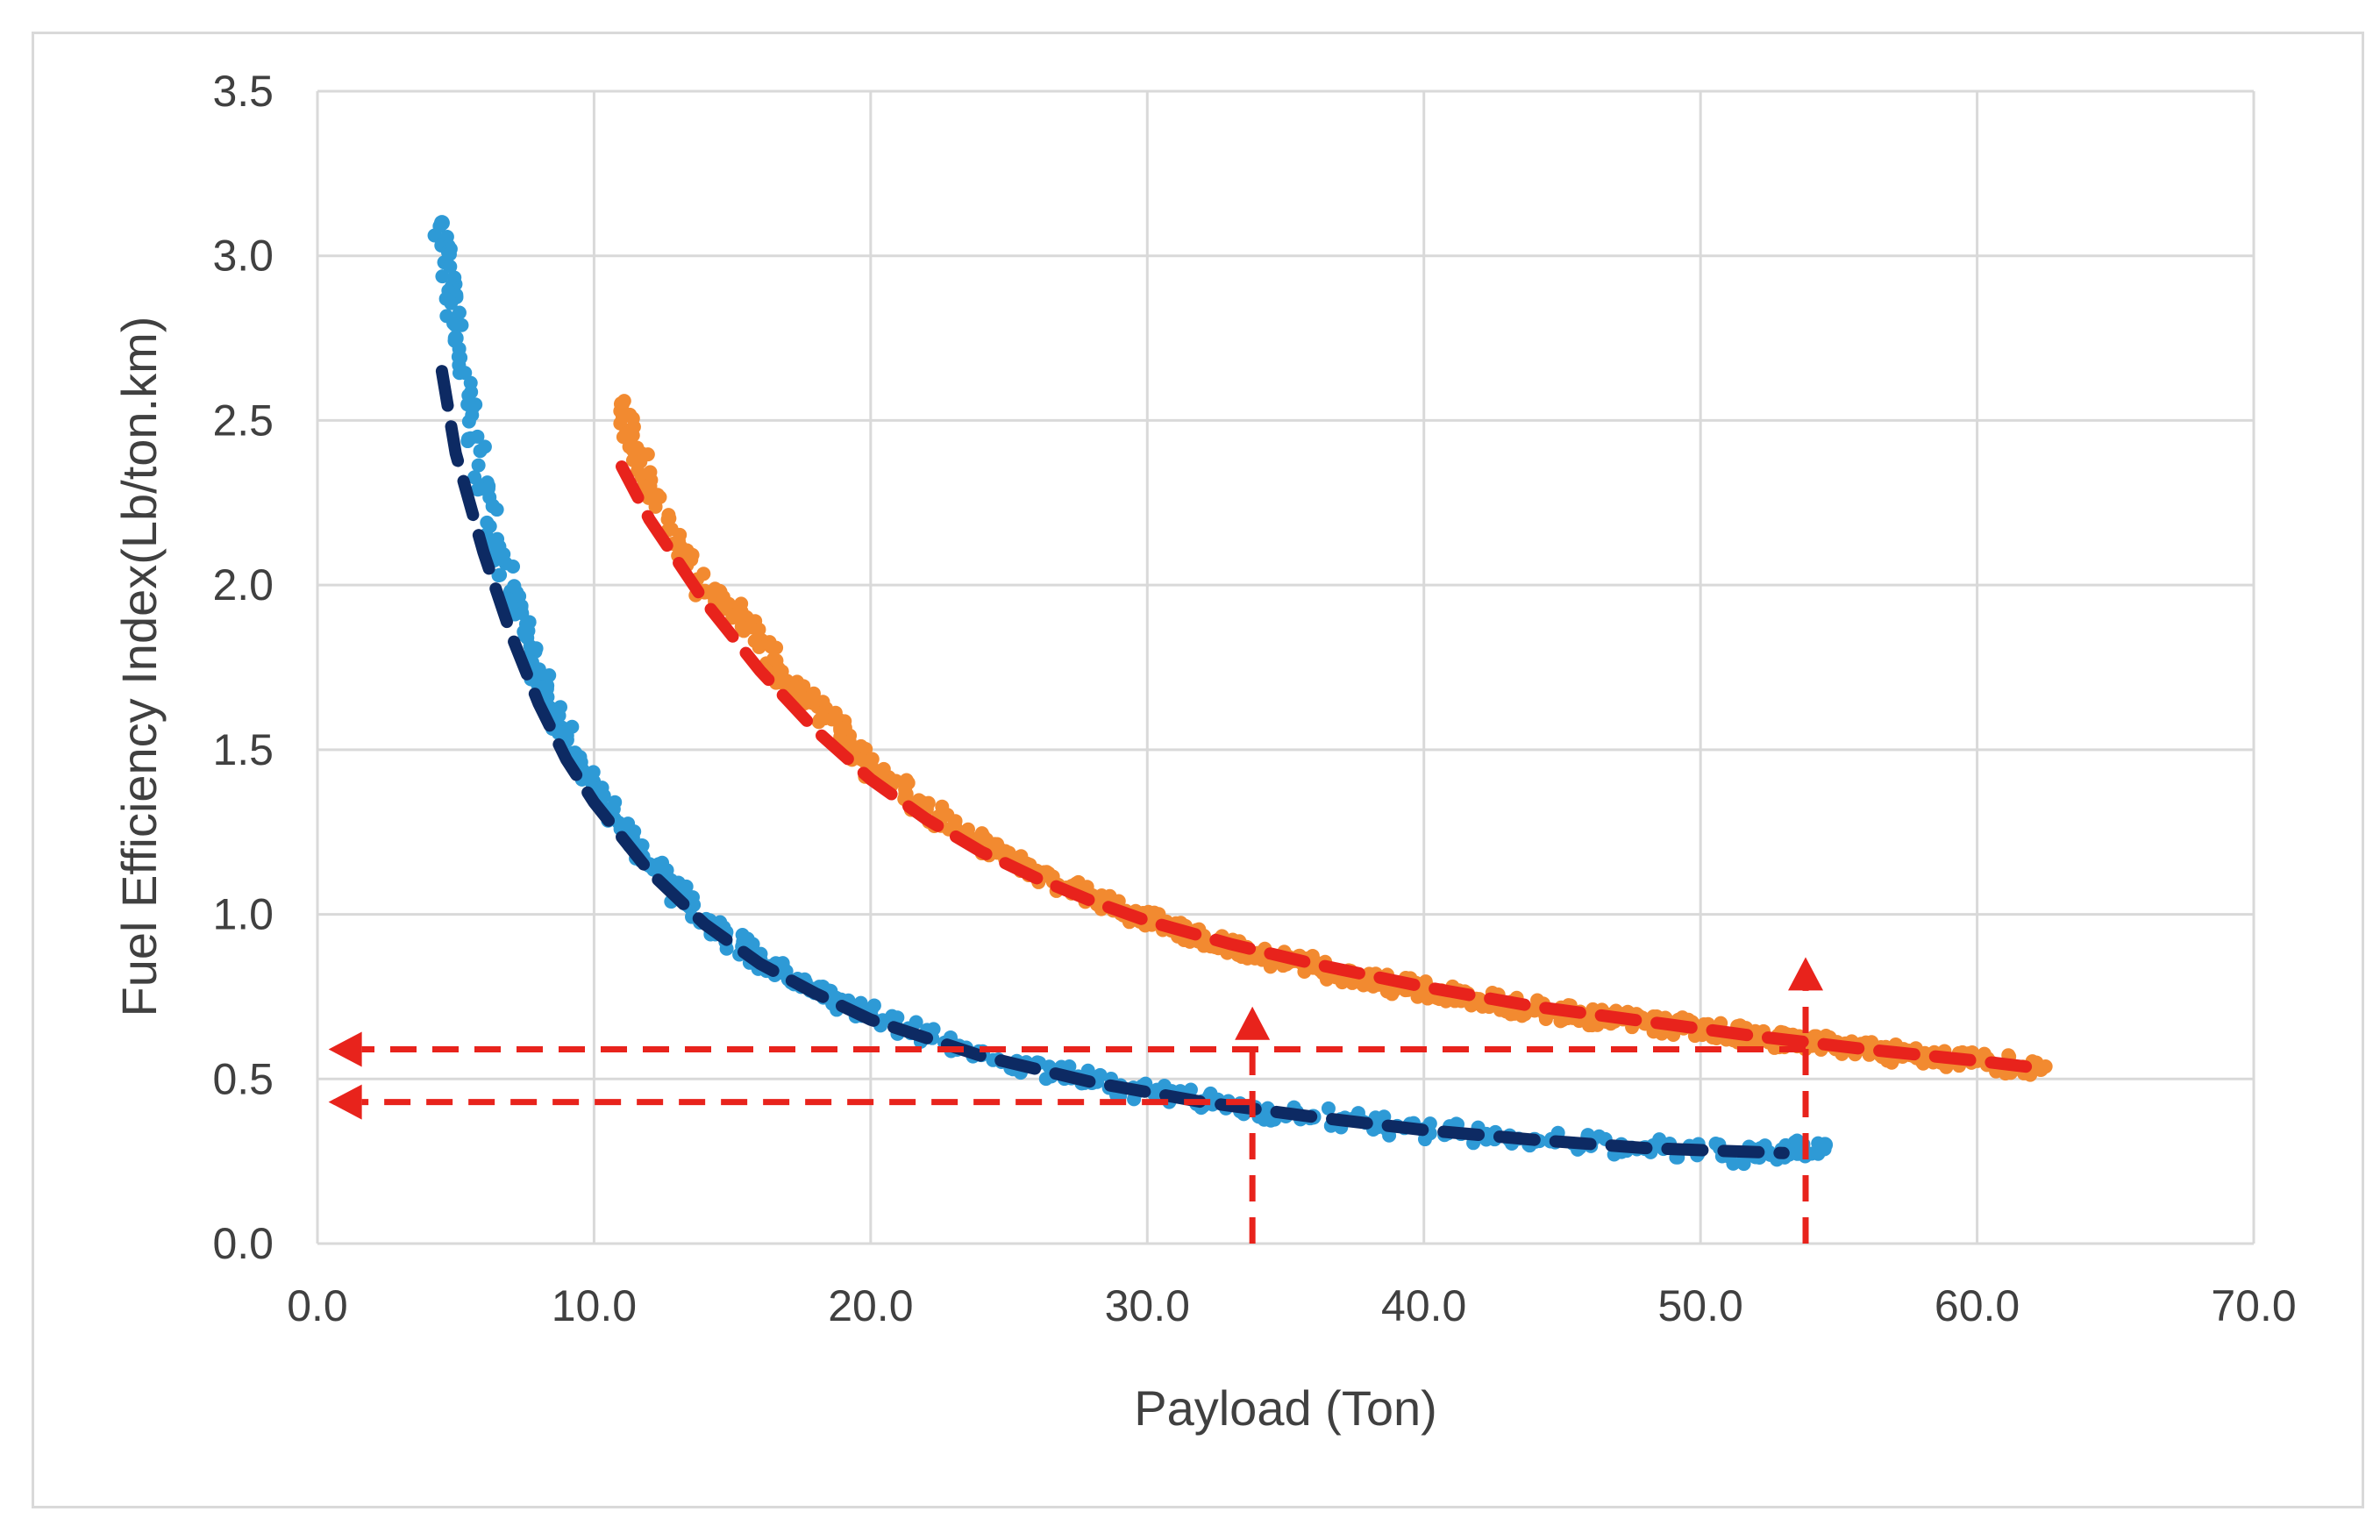  I want to click on y-tick-label: 0.5, so click(243, 1078).